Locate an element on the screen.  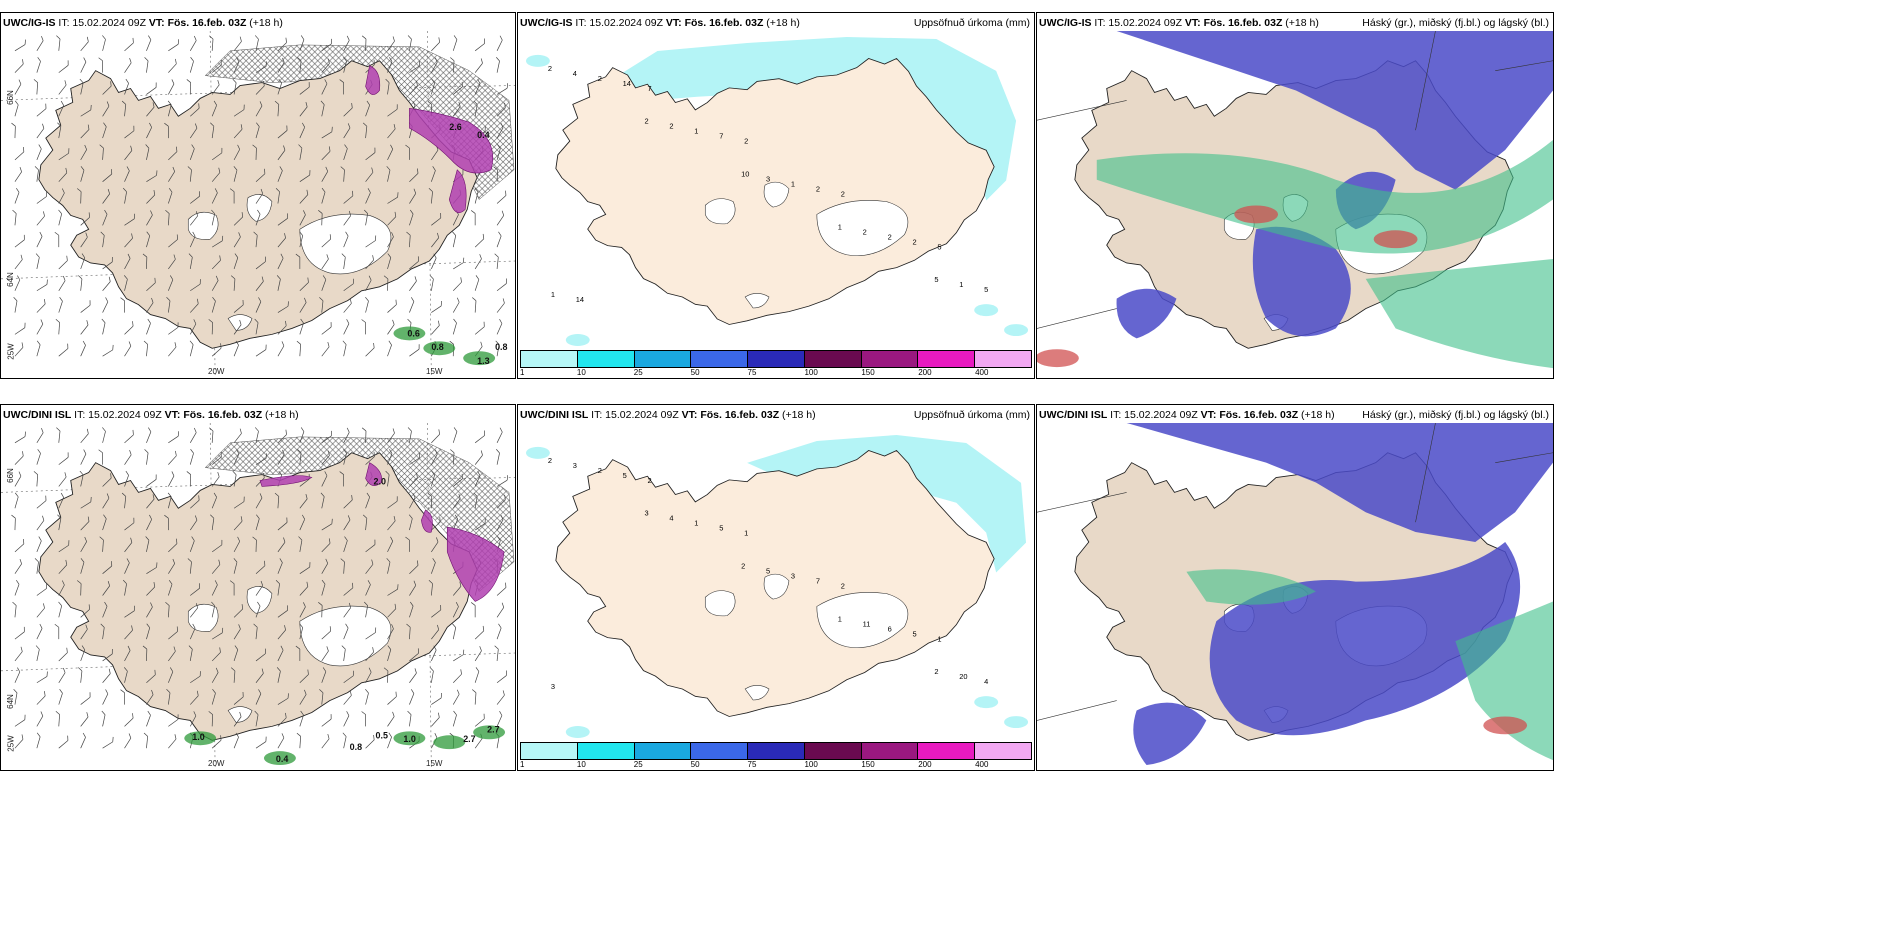
lon-label-20w: 20W is located at coordinates (216, 371).